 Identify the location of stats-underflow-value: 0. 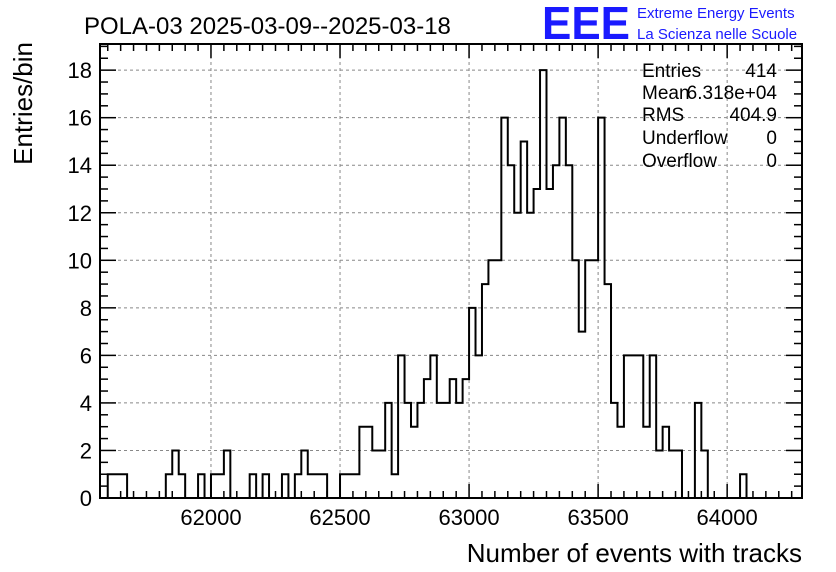
(771, 138).